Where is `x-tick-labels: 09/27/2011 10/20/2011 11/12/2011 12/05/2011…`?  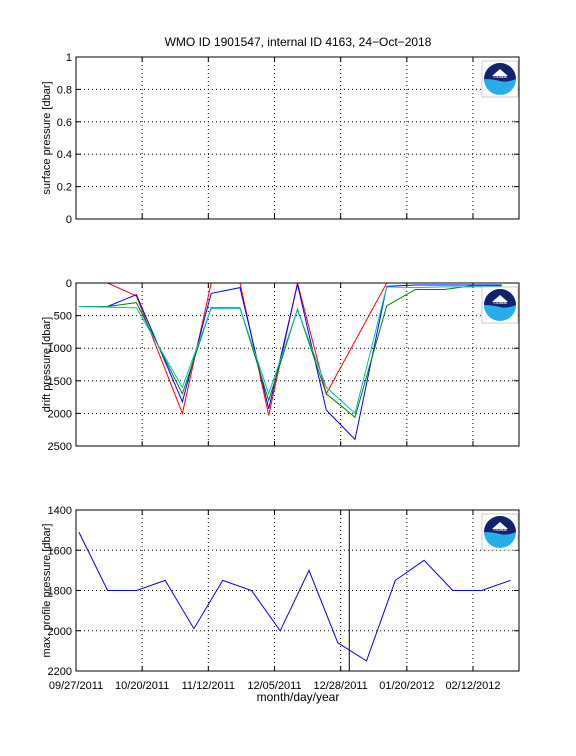
x-tick-labels: 09/27/2011 10/20/2011 11/12/2011 12/05/2011… is located at coordinates (275, 686).